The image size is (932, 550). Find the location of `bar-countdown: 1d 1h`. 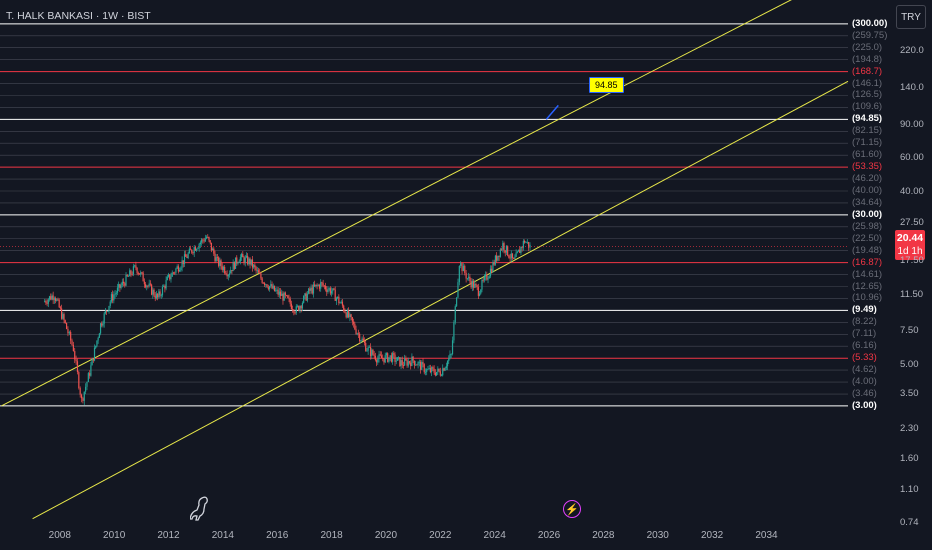

bar-countdown: 1d 1h is located at coordinates (910, 251).